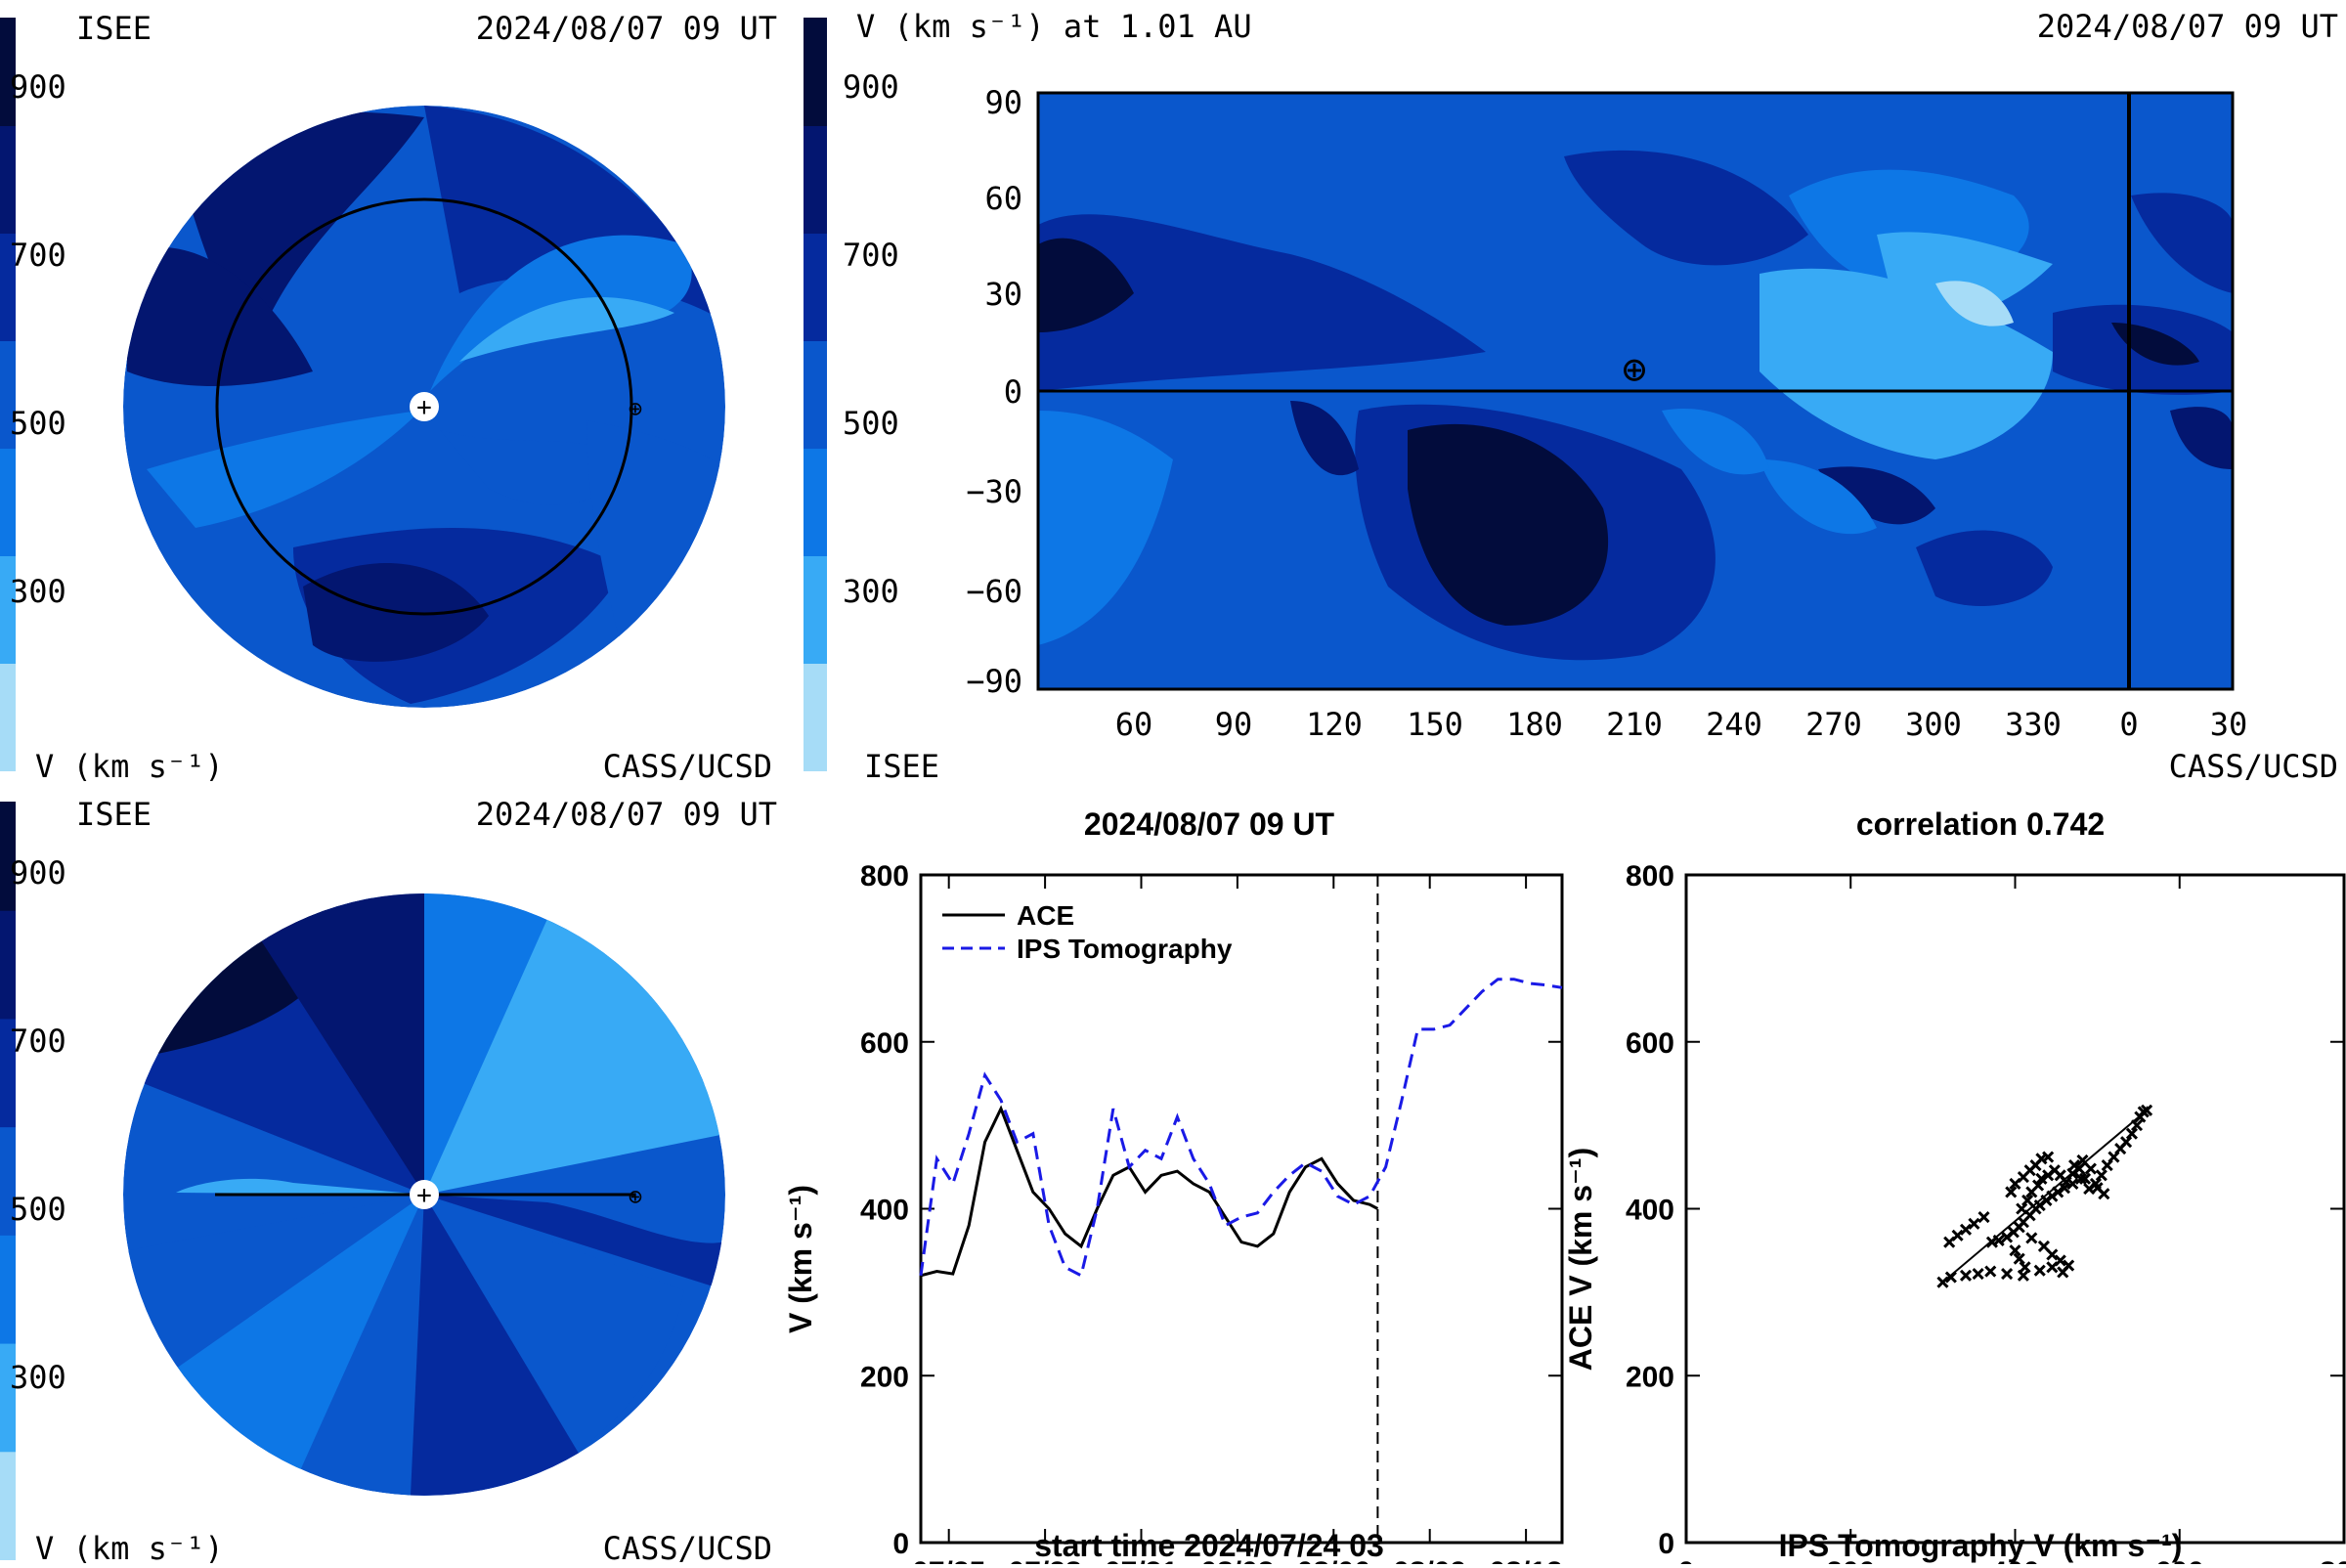  I want to click on earth-orbit, so click(424, 407).